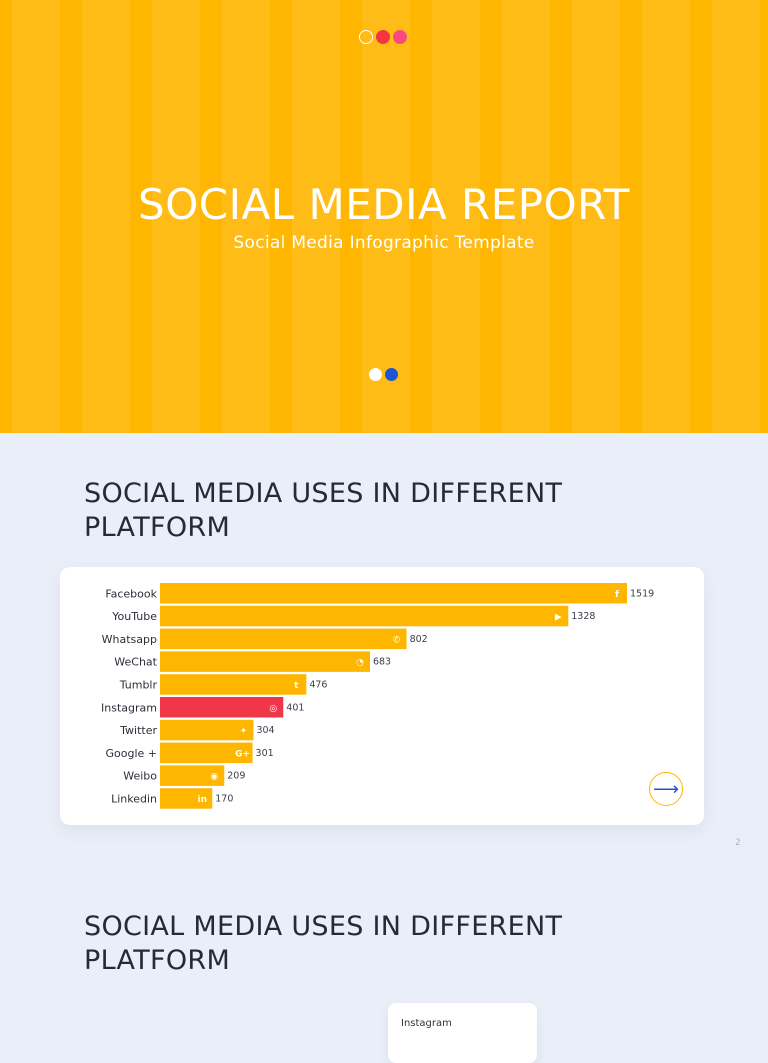 This screenshot has width=768, height=1063. Describe the element at coordinates (131, 593) in the screenshot. I see `category-label: Facebook` at that location.